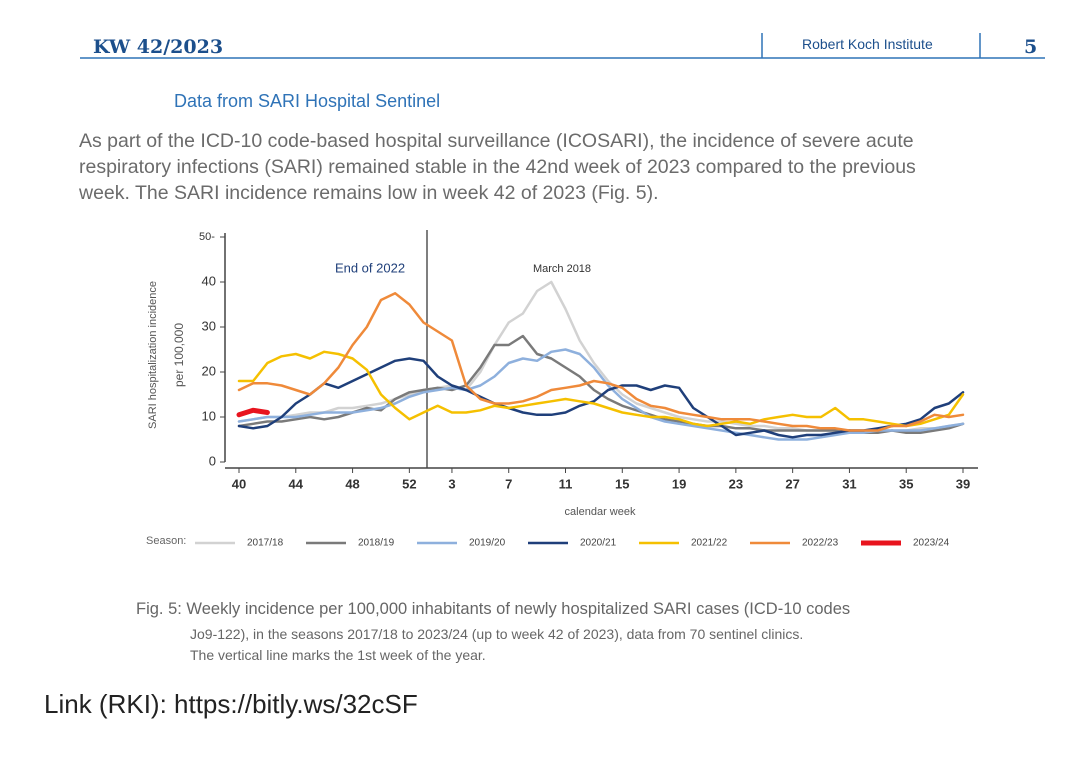 The image size is (1077, 758). What do you see at coordinates (209, 280) in the screenshot?
I see `y-tick-label: 40` at bounding box center [209, 280].